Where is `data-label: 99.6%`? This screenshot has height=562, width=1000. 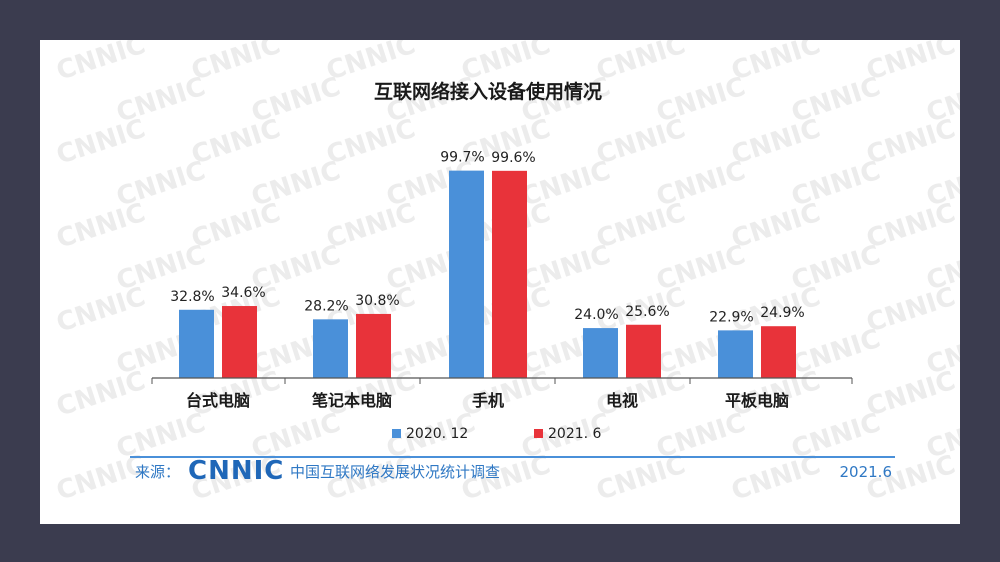
data-label: 99.6% is located at coordinates (513, 158).